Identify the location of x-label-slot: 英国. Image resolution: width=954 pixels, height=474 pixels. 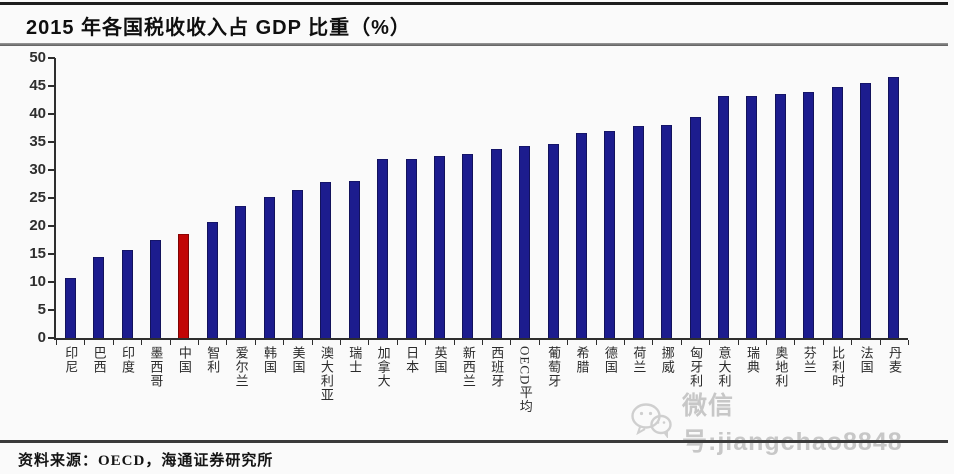
(439, 379).